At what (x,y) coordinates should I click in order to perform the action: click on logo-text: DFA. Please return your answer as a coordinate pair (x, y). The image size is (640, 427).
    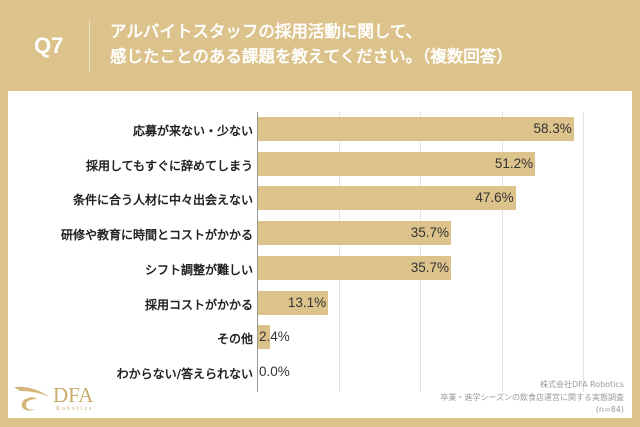
    Looking at the image, I should click on (73, 395).